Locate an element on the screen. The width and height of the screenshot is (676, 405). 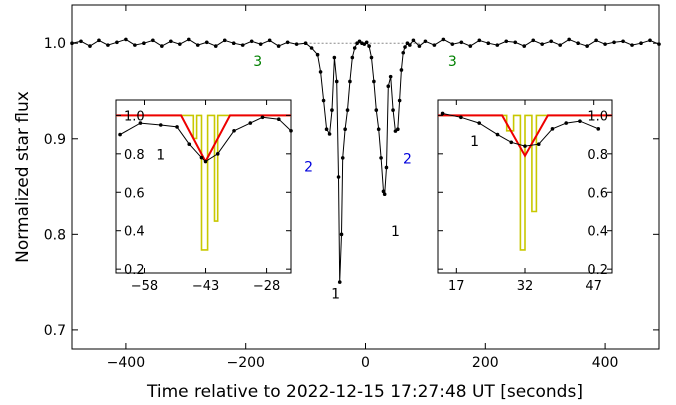
inset-right: 17 32 470.2 0.4 0.6 0.8 1.0 1 is located at coordinates (525, 196).